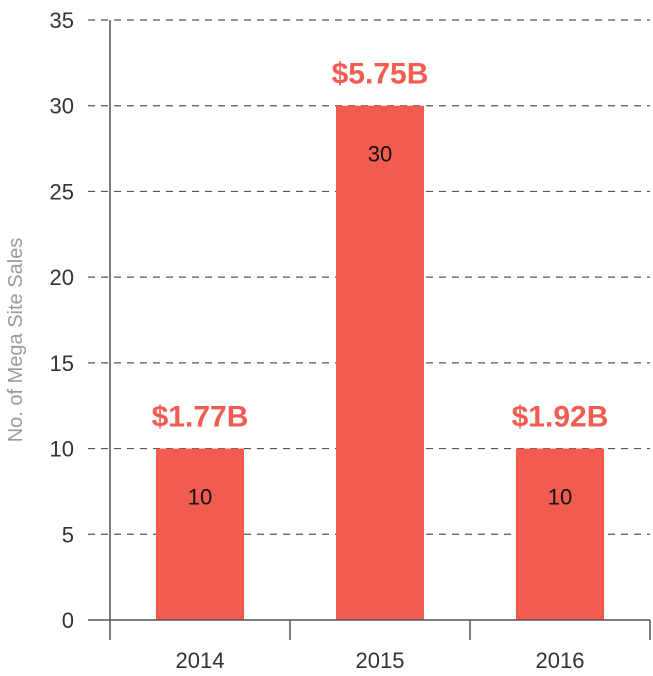 This screenshot has height=676, width=653. I want to click on bar-top-label: $1.77B, so click(200, 417).